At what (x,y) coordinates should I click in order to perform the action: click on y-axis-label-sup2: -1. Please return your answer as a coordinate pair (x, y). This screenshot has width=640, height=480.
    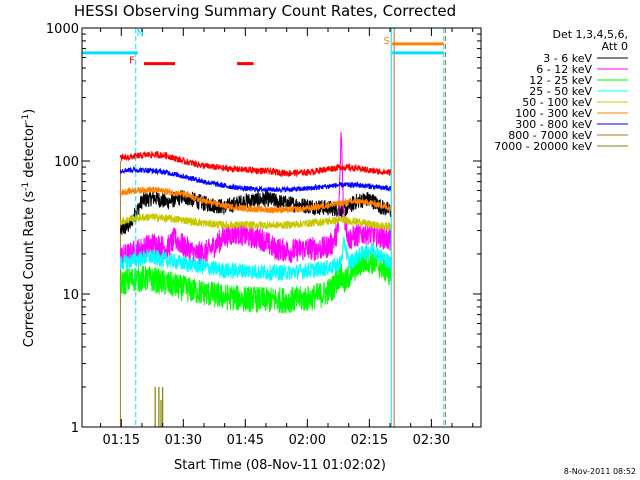
    Looking at the image, I should click on (26, 118).